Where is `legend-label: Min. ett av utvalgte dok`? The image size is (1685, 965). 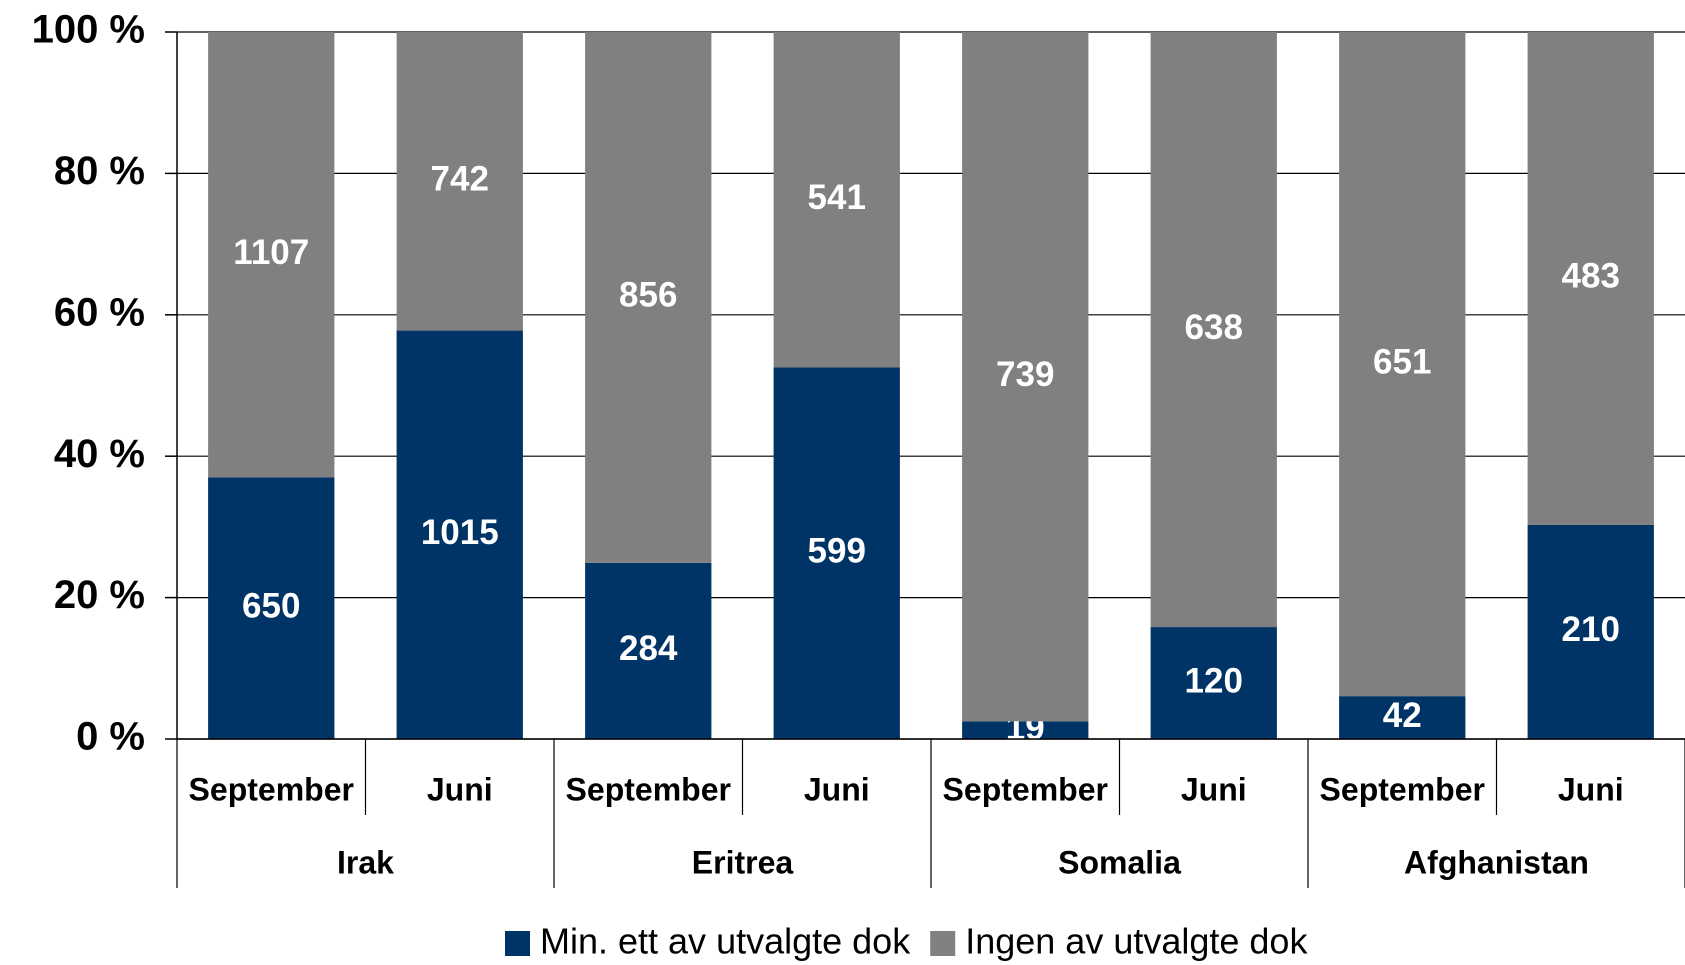 legend-label: Min. ett av utvalgte dok is located at coordinates (725, 941).